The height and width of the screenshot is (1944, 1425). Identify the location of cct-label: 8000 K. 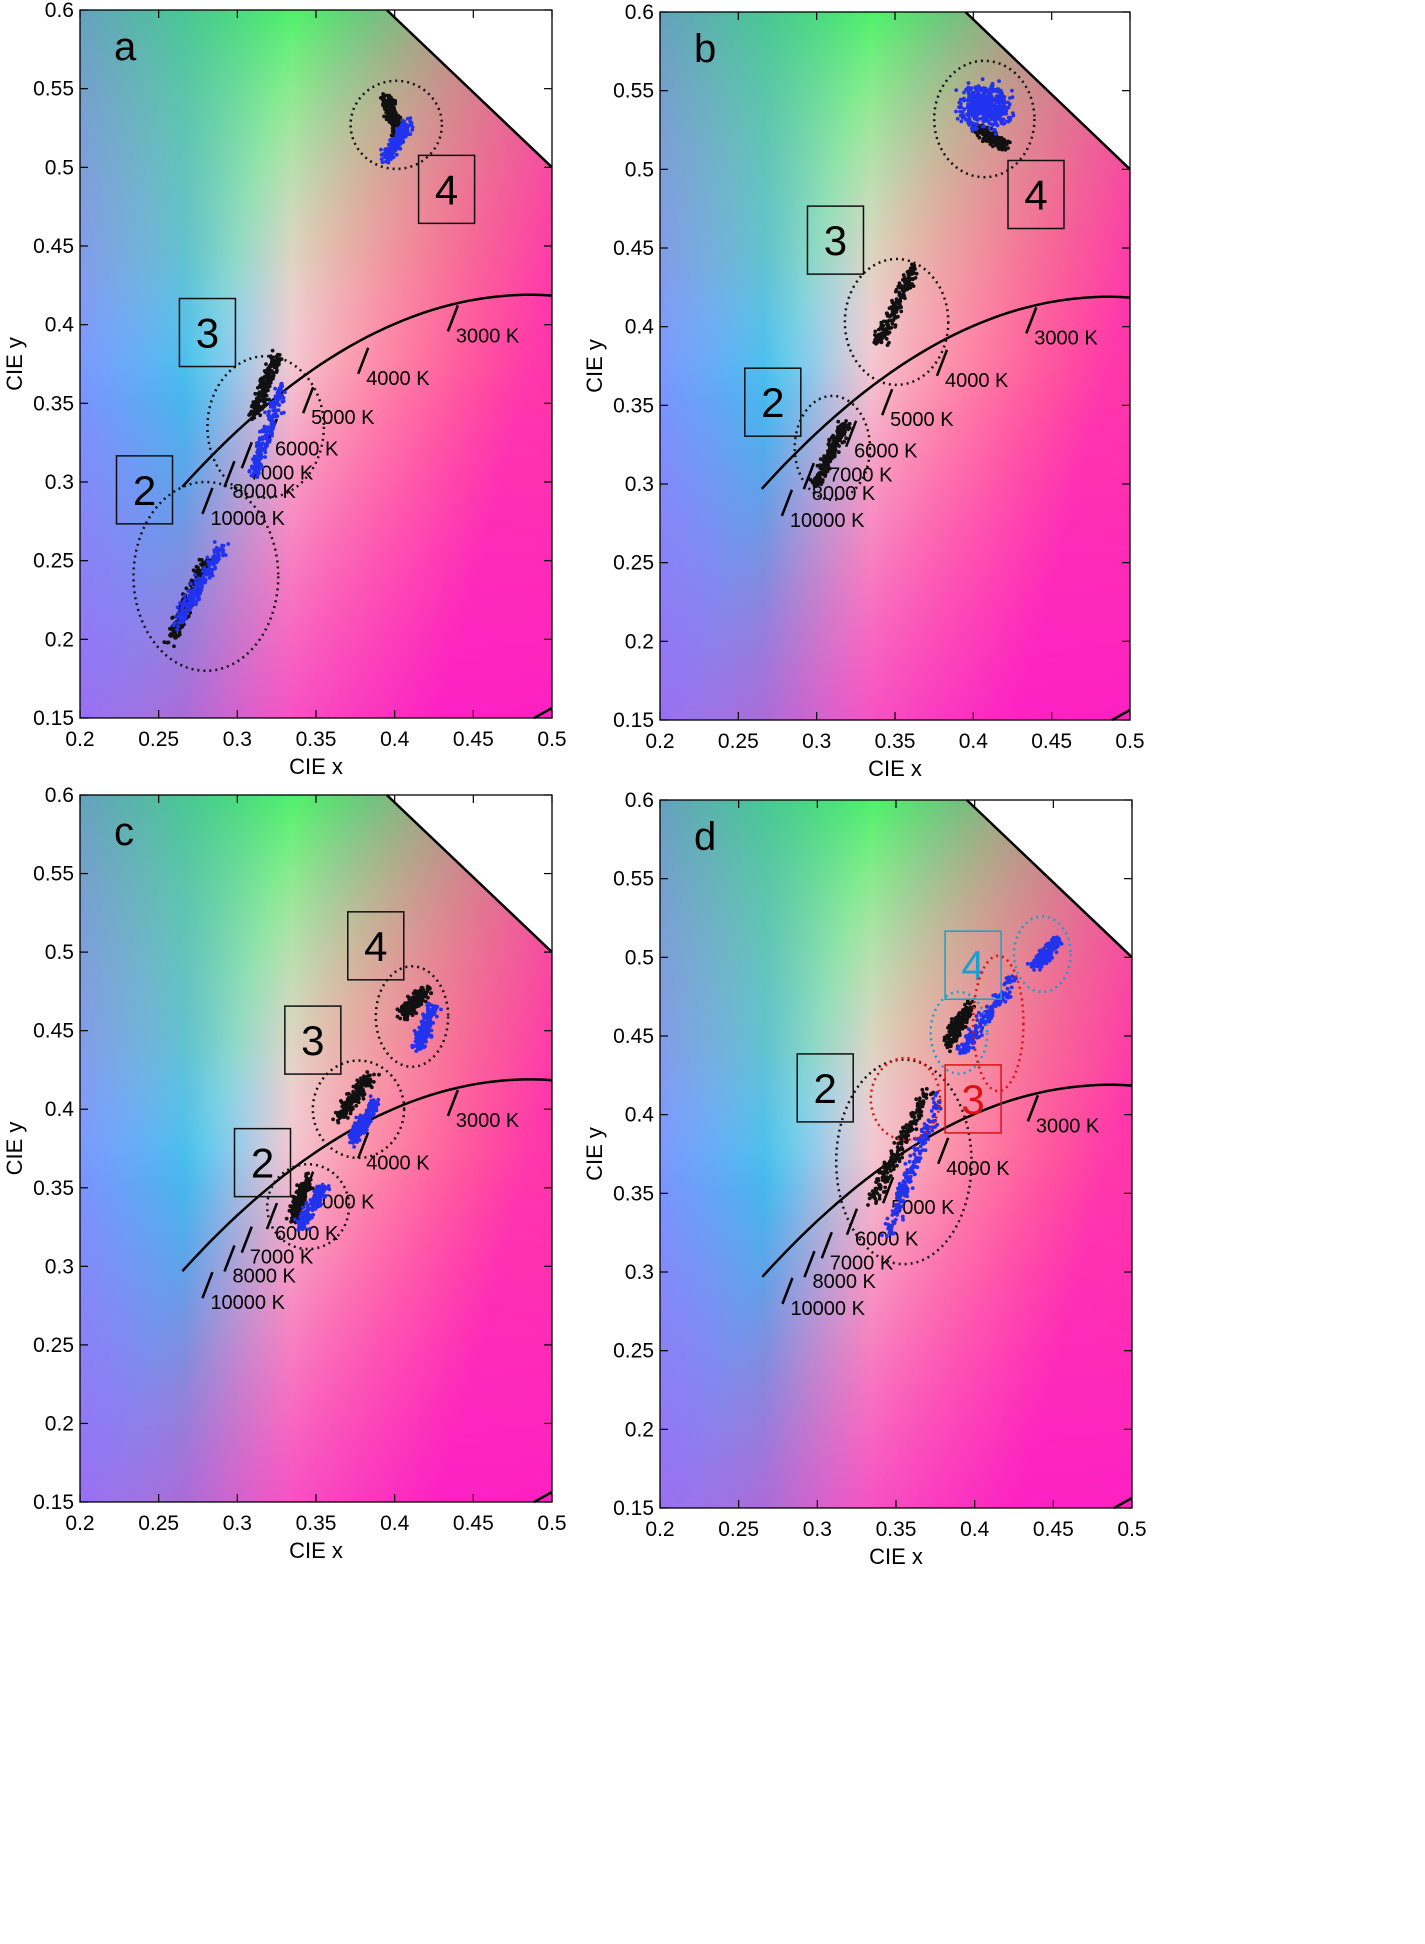
(264, 492).